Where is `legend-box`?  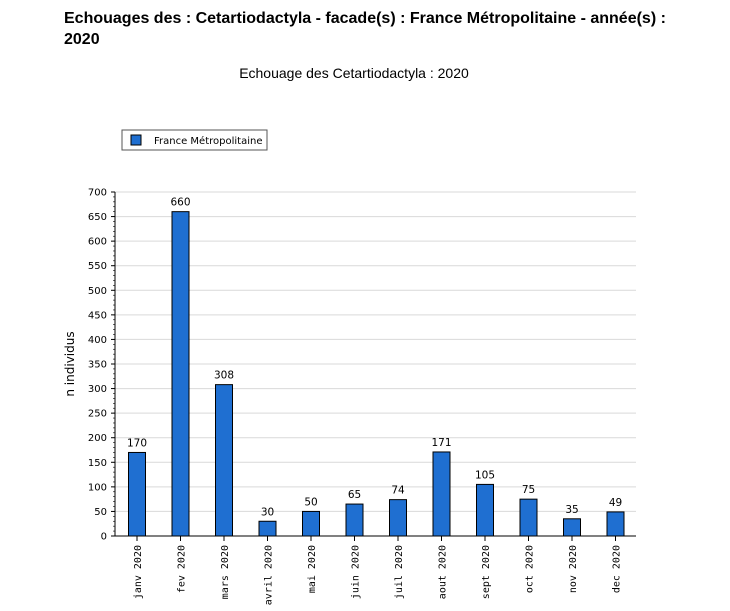 legend-box is located at coordinates (194, 140).